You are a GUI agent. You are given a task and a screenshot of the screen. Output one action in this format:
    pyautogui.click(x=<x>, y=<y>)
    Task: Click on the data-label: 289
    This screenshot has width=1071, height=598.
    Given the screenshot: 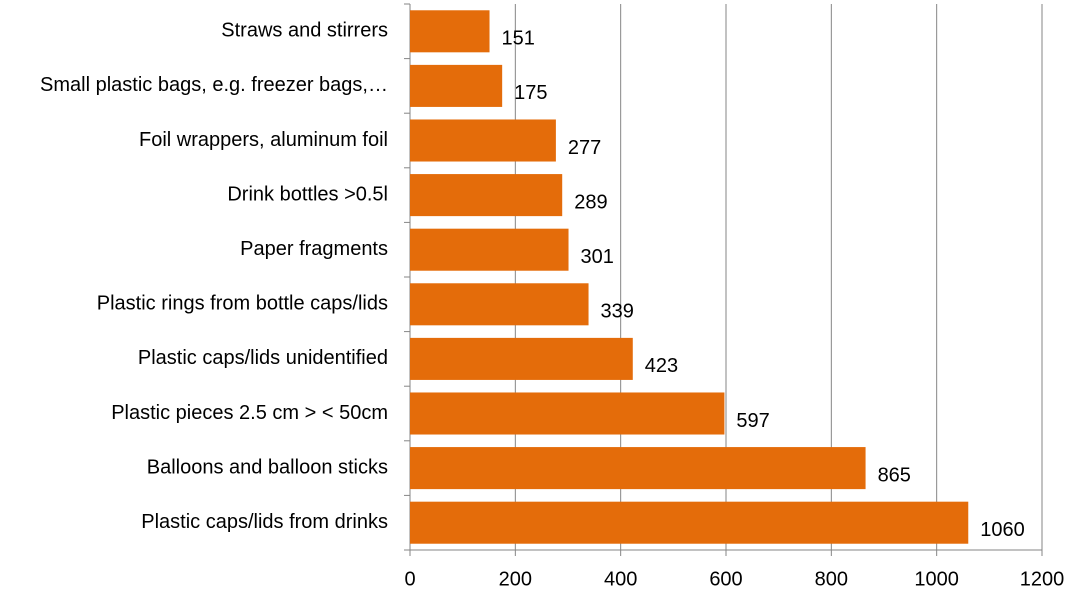 What is the action you would take?
    pyautogui.click(x=590, y=202)
    